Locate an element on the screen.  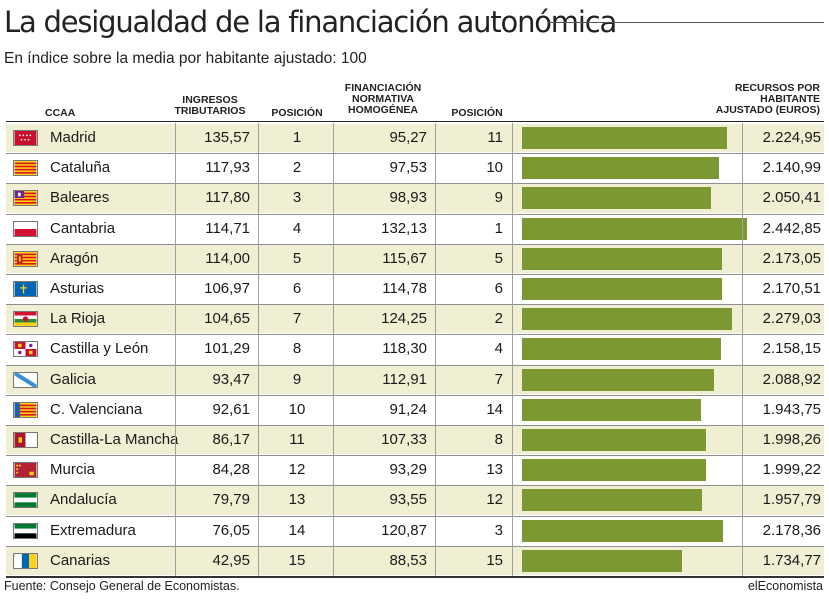
header-financiacion: FINANCIACIÓN NORMATIVA HOMOGÉNEA is located at coordinates (383, 99).